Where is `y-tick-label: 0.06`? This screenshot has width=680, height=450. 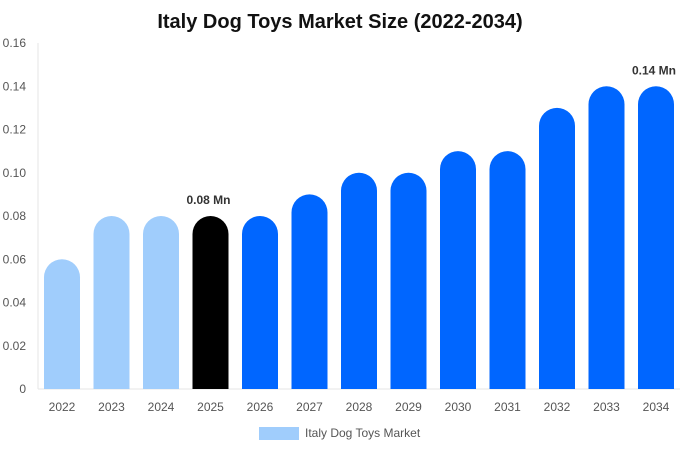
y-tick-label: 0.06 is located at coordinates (15, 259).